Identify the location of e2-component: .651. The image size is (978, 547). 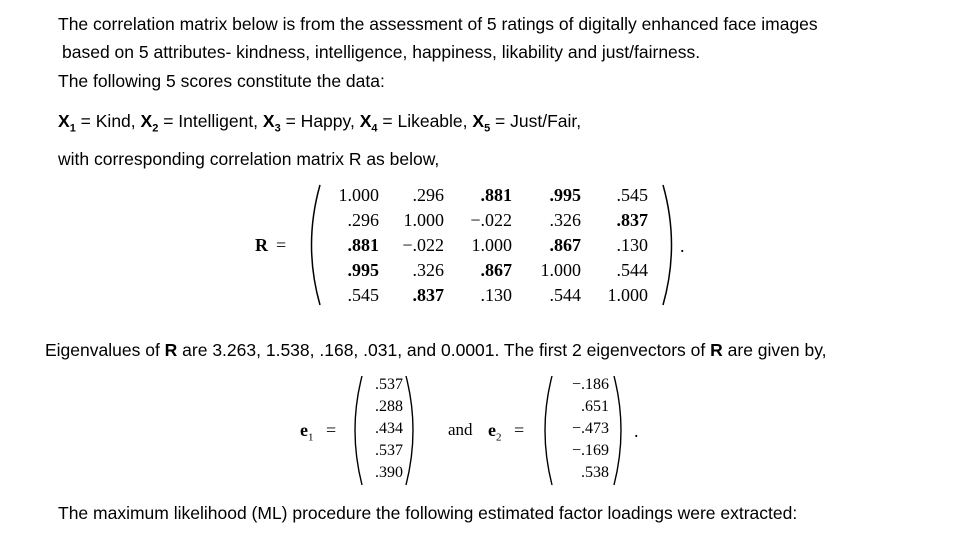
(595, 406).